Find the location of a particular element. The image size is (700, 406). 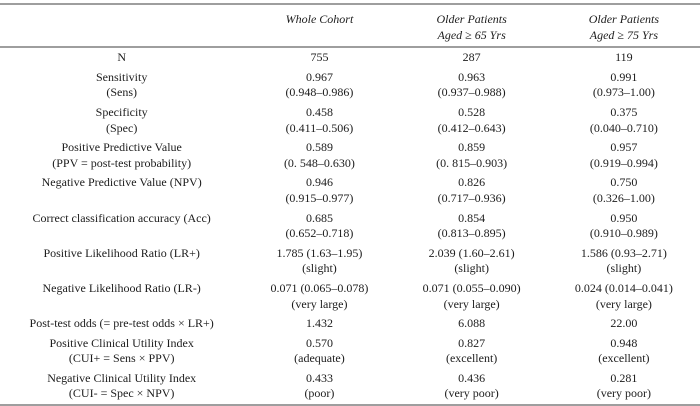

header-corner-cell is located at coordinates (122, 26).